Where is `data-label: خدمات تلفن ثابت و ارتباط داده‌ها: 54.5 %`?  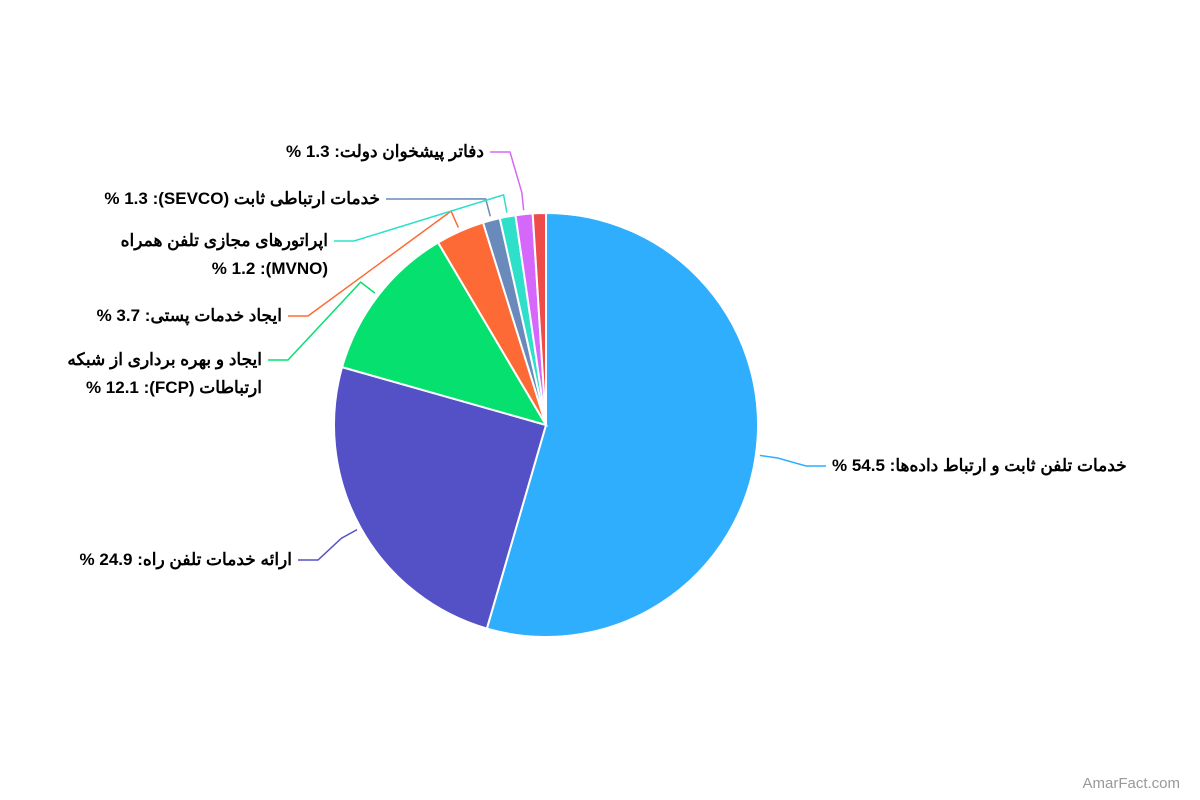
data-label: خدمات تلفن ثابت و ارتباط داده‌ها: 54.5 % is located at coordinates (979, 465).